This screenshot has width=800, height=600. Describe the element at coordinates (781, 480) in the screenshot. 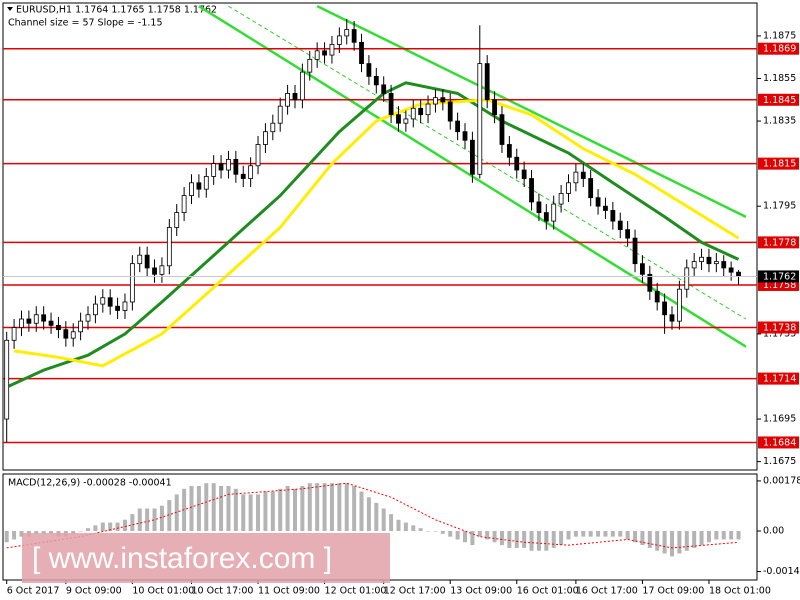

I see `macd-y-tick-label: 0.00178` at that location.